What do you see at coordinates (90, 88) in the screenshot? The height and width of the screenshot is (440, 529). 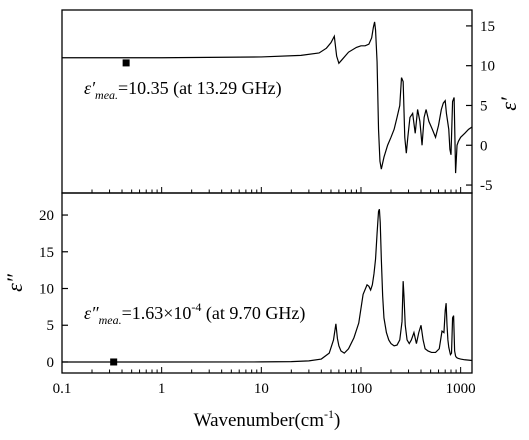 I see `top-annotation-symbol: ε′` at bounding box center [90, 88].